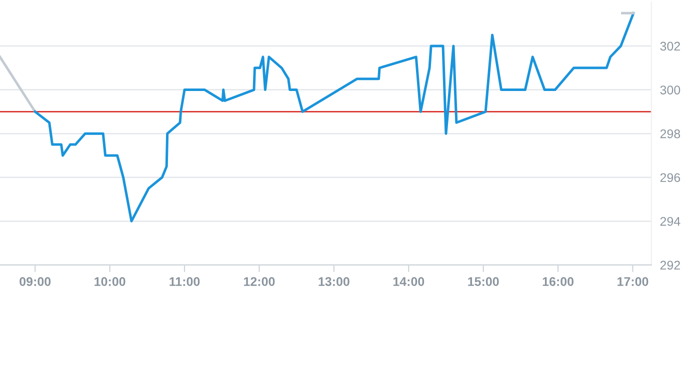 Image resolution: width=693 pixels, height=365 pixels. I want to click on y-tick-label: 298, so click(670, 133).